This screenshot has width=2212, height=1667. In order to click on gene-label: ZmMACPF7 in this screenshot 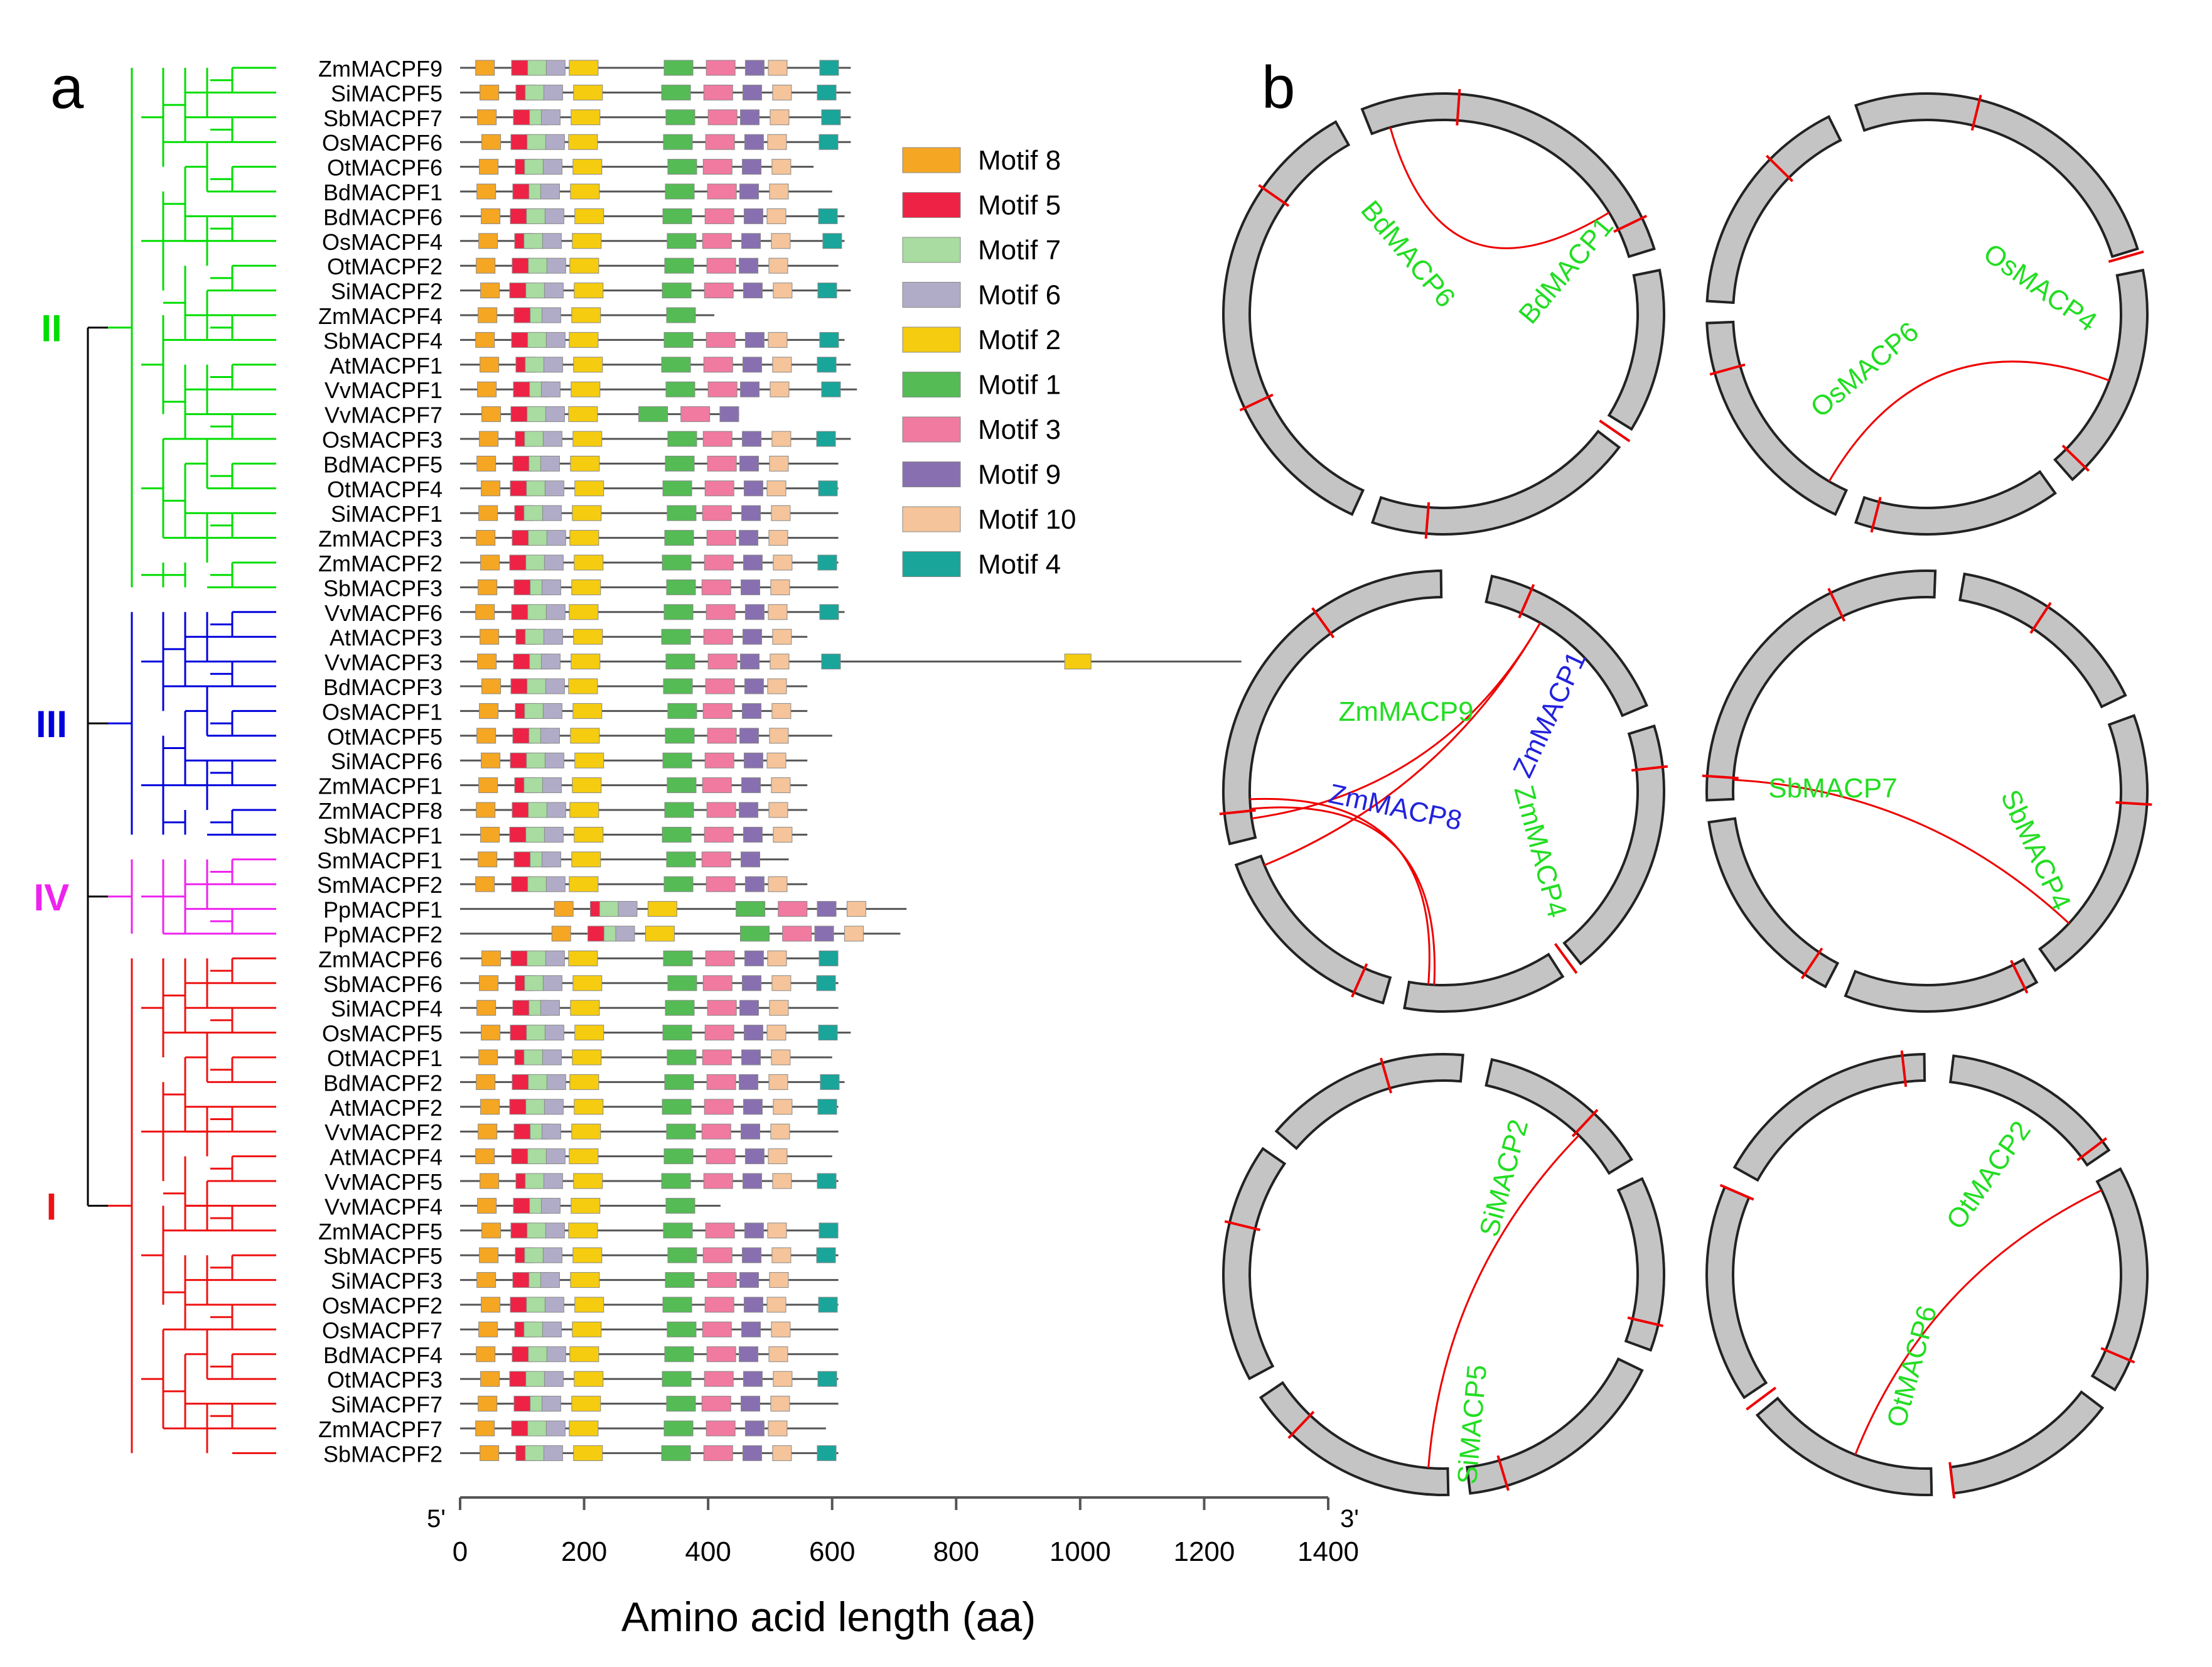, I will do `click(380, 1429)`.